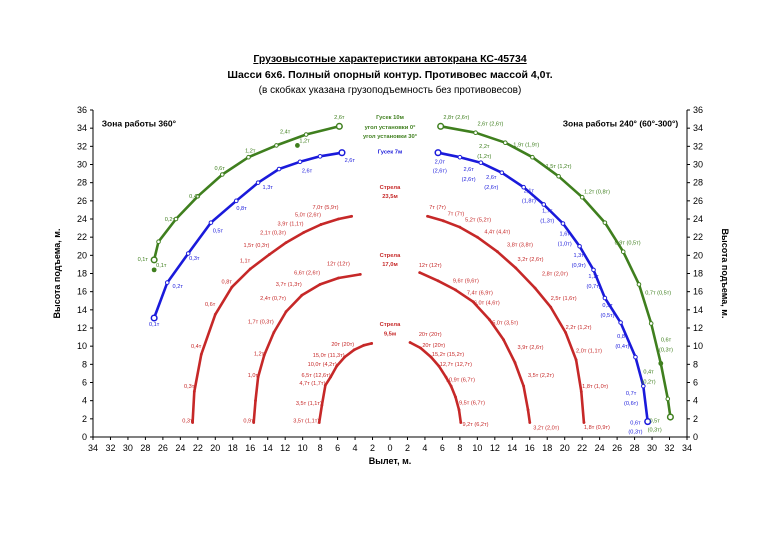 The image size is (780, 551). Describe the element at coordinates (430, 266) in the screenshot. I see `data-label: 12т (12т)` at that location.